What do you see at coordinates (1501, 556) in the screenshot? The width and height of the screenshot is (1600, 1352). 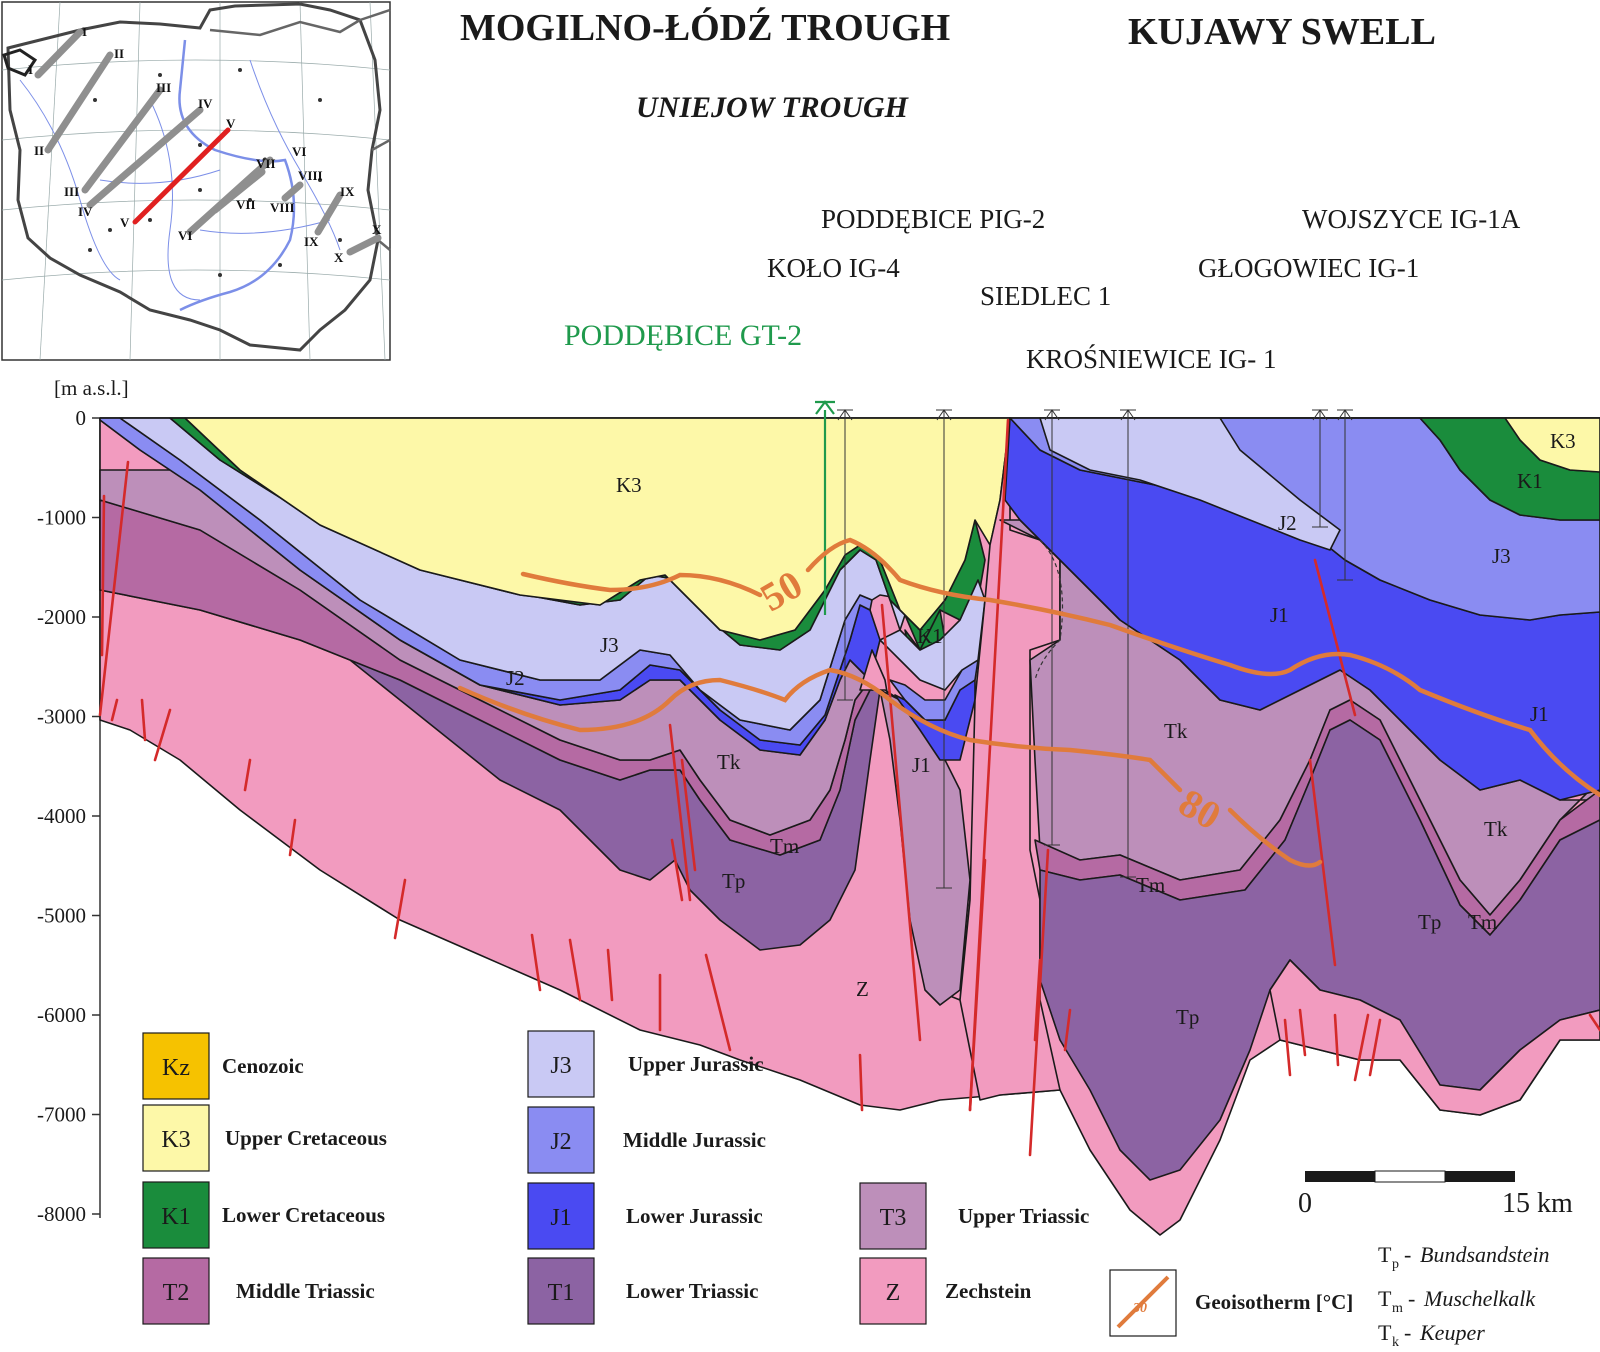 I see `label-j3-right: J3` at bounding box center [1501, 556].